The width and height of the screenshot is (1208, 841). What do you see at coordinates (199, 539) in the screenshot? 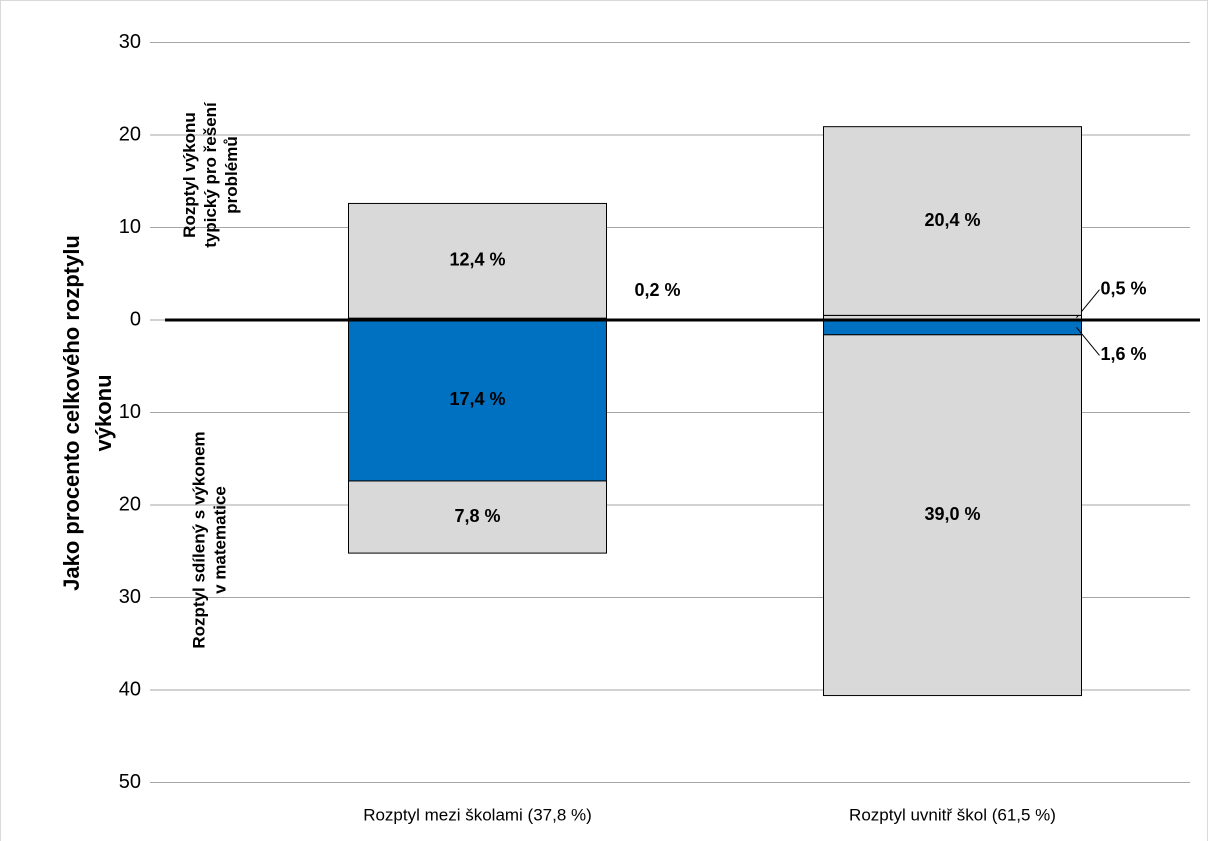
I see `annotation-line: Rozptyl sdílený s výkonem` at bounding box center [199, 539].